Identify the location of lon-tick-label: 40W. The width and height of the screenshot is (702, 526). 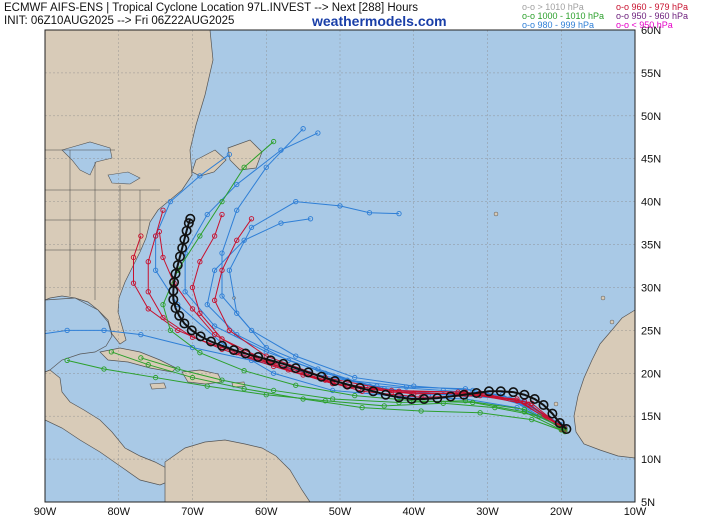
(413, 512).